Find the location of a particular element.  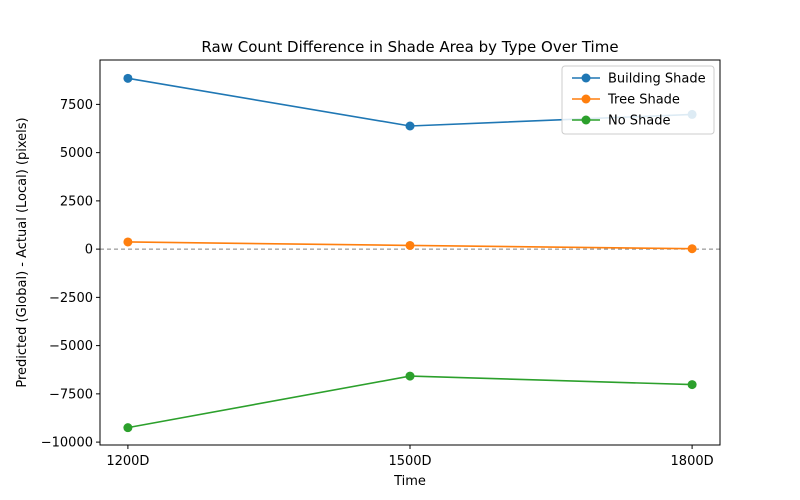

y-tick-label: −2500 is located at coordinates (71, 298).